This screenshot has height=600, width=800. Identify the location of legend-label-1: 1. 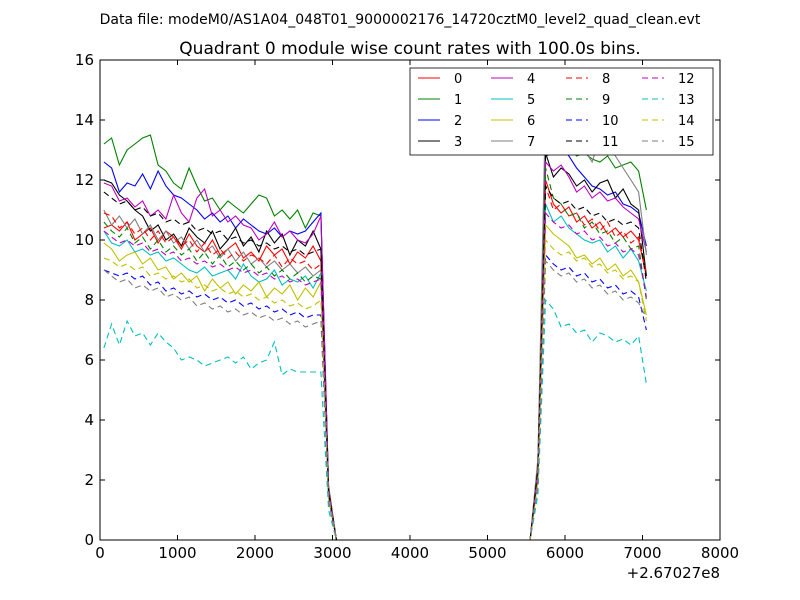
(458, 100).